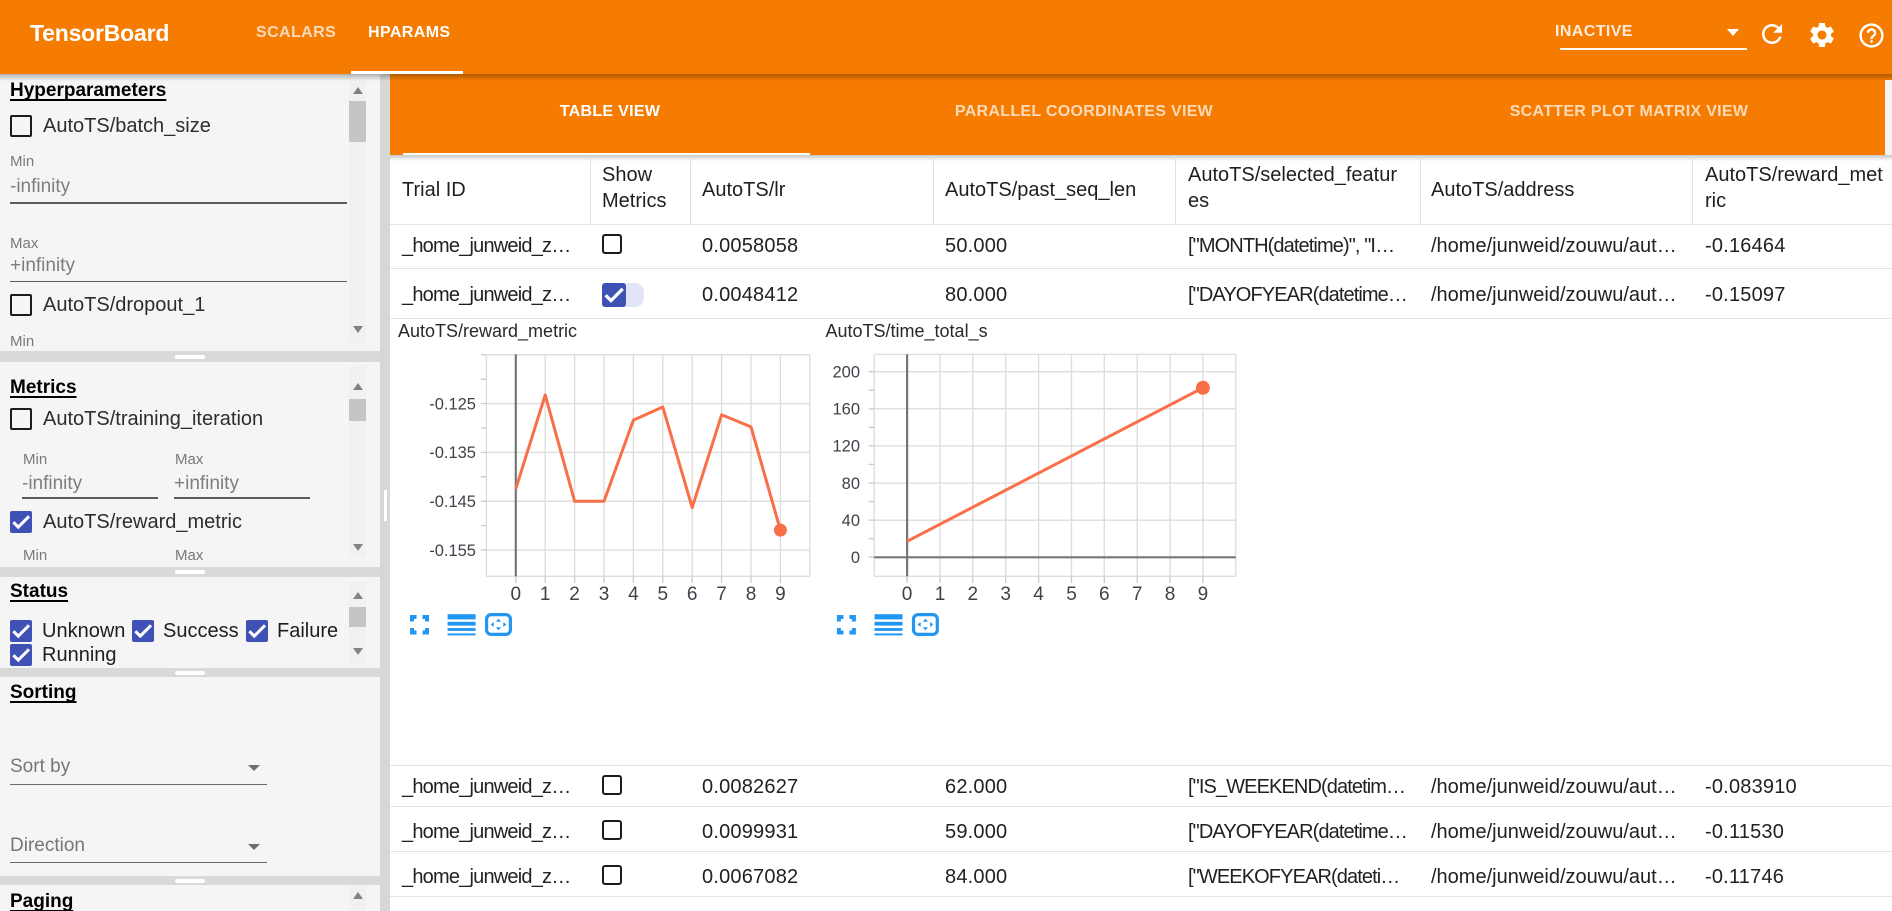  I want to click on svg-text: -0.135, so click(452, 453).